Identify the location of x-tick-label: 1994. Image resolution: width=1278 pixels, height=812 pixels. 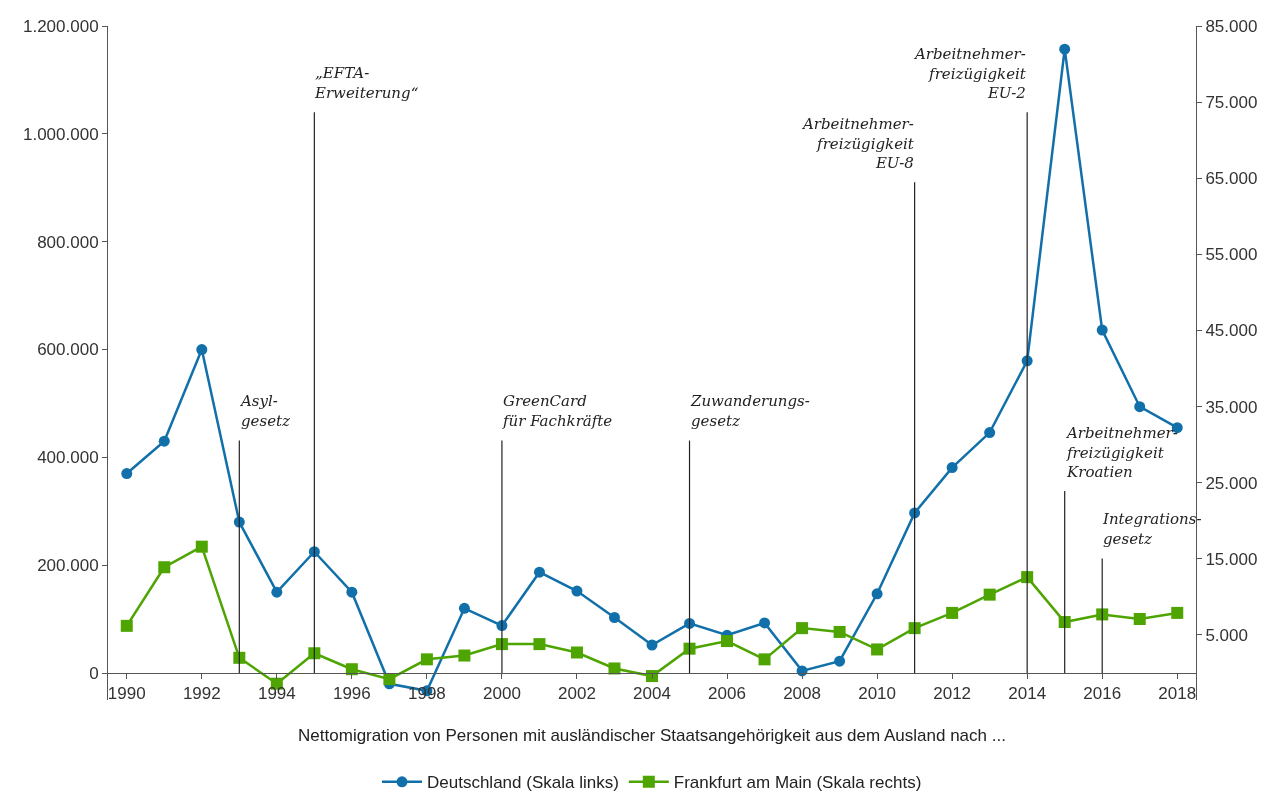
(276, 694).